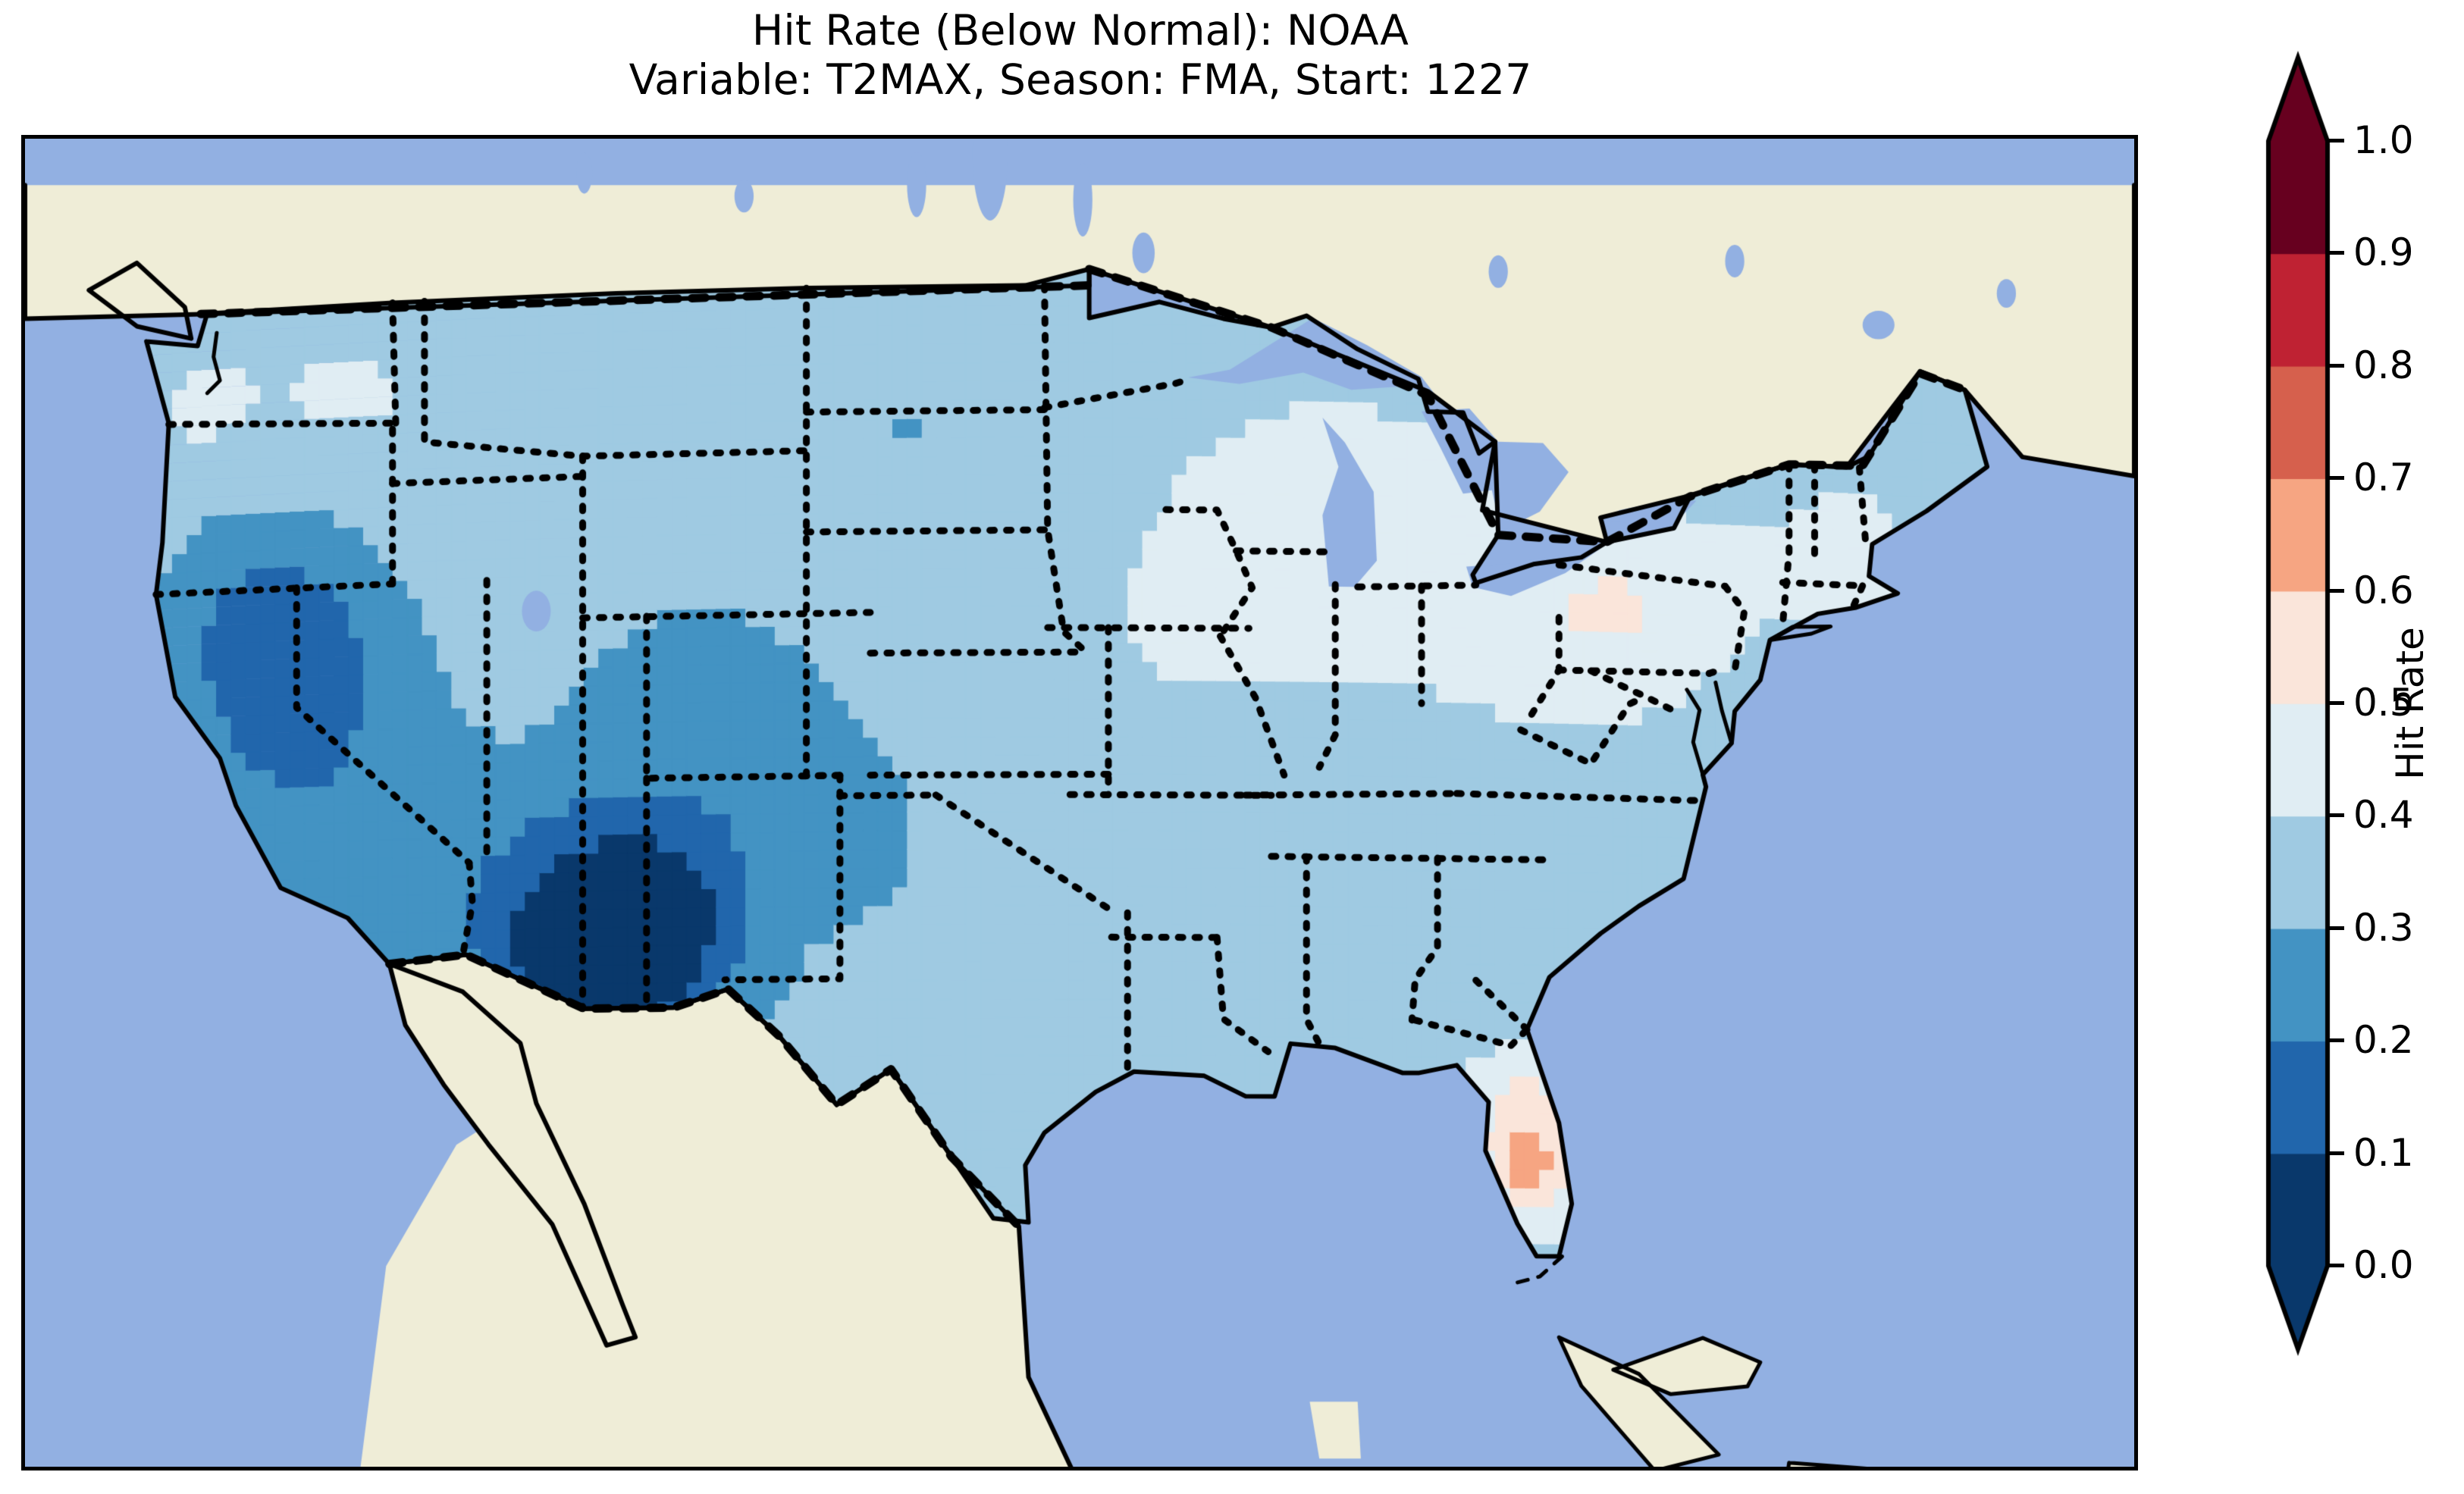 Image resolution: width=2464 pixels, height=1494 pixels. Describe the element at coordinates (2326, 703) in the screenshot. I see `colorbar: 1.0 0.9 0.8 0.7 0.6 0.5 0.4 0.3 0.2 0.1 0.0` at that location.